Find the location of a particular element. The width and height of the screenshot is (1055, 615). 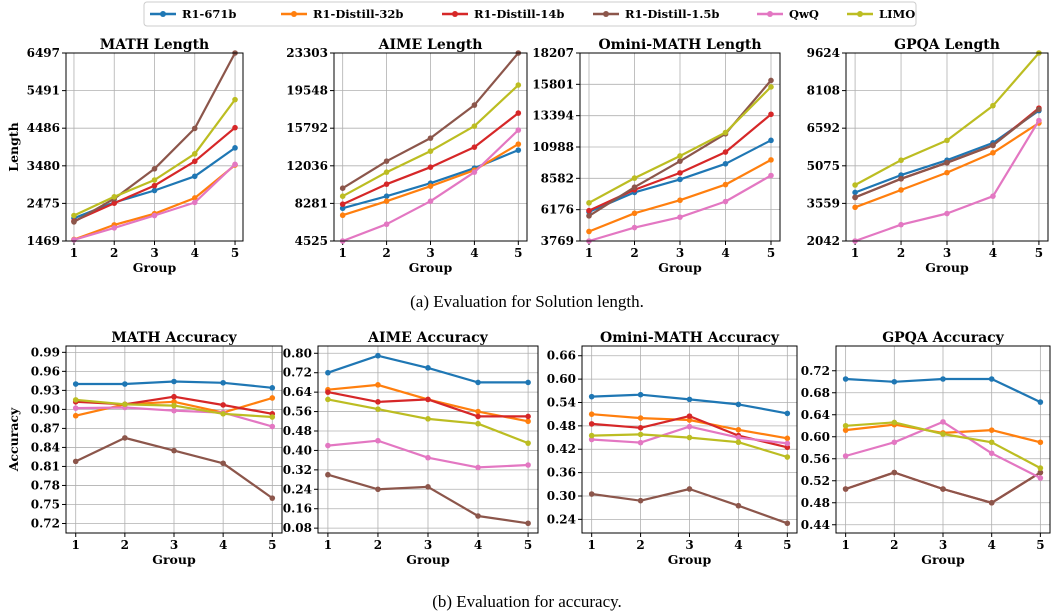

tick-label-y: 0.36 is located at coordinates (561, 473).